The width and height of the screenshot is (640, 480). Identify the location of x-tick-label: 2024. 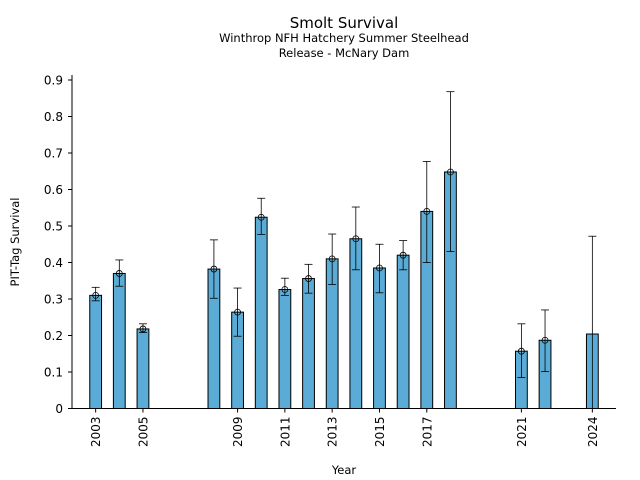
(593, 432).